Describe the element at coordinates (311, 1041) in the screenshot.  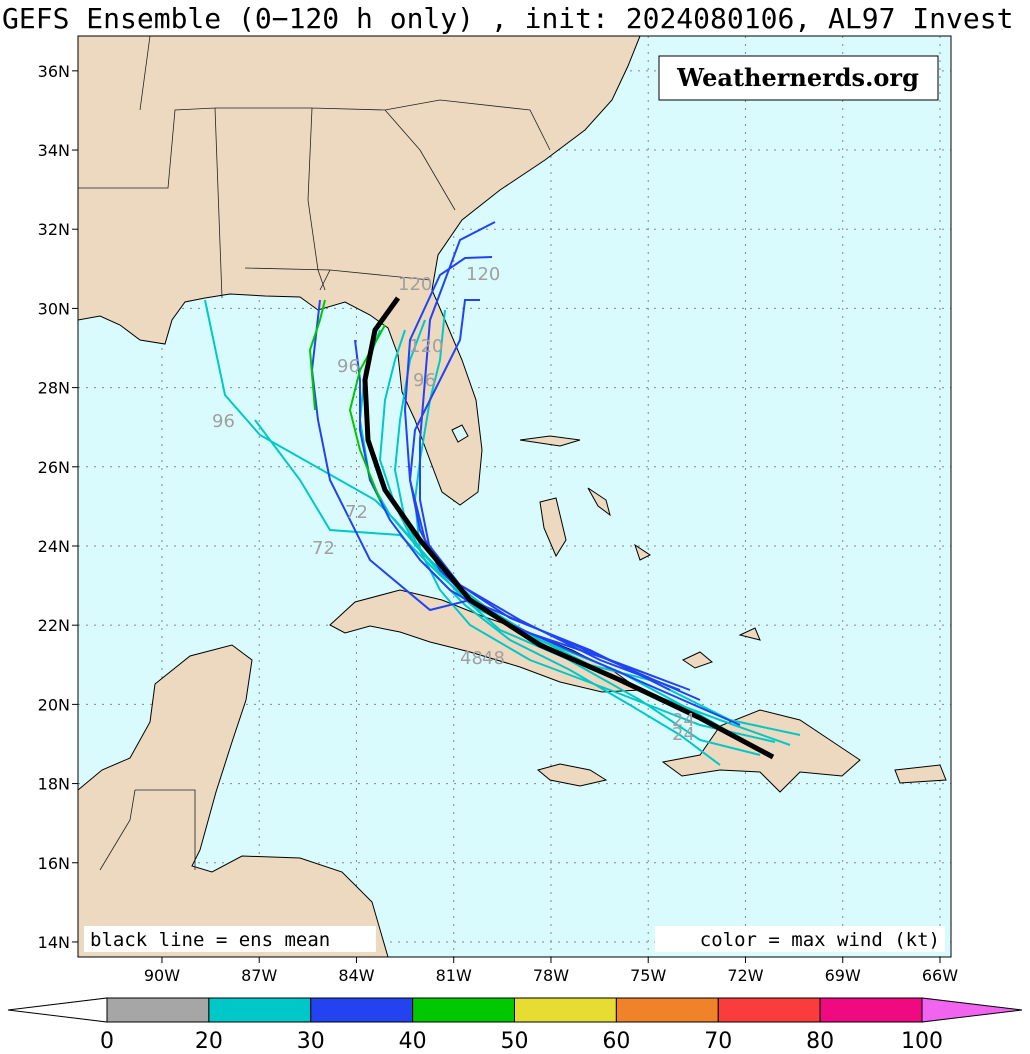
I see `colorbar-tick-label: 30` at that location.